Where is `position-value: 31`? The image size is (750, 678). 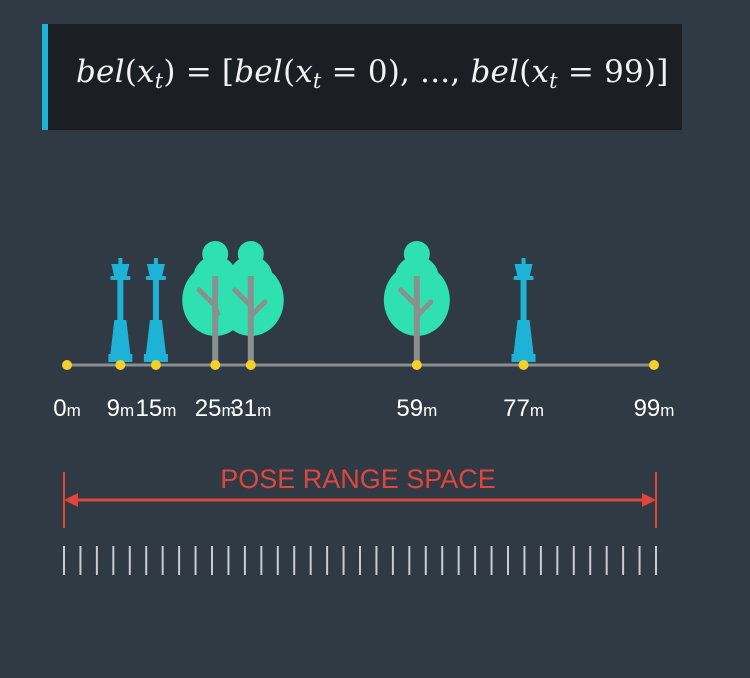
position-value: 31 is located at coordinates (243, 408).